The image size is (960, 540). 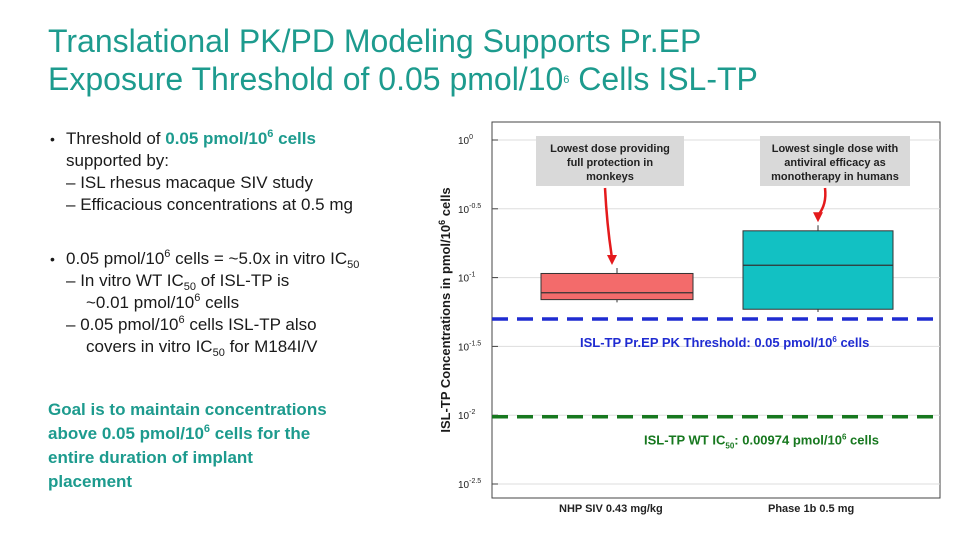 What do you see at coordinates (207, 429) in the screenshot?
I see `goal-sup: 6` at bounding box center [207, 429].